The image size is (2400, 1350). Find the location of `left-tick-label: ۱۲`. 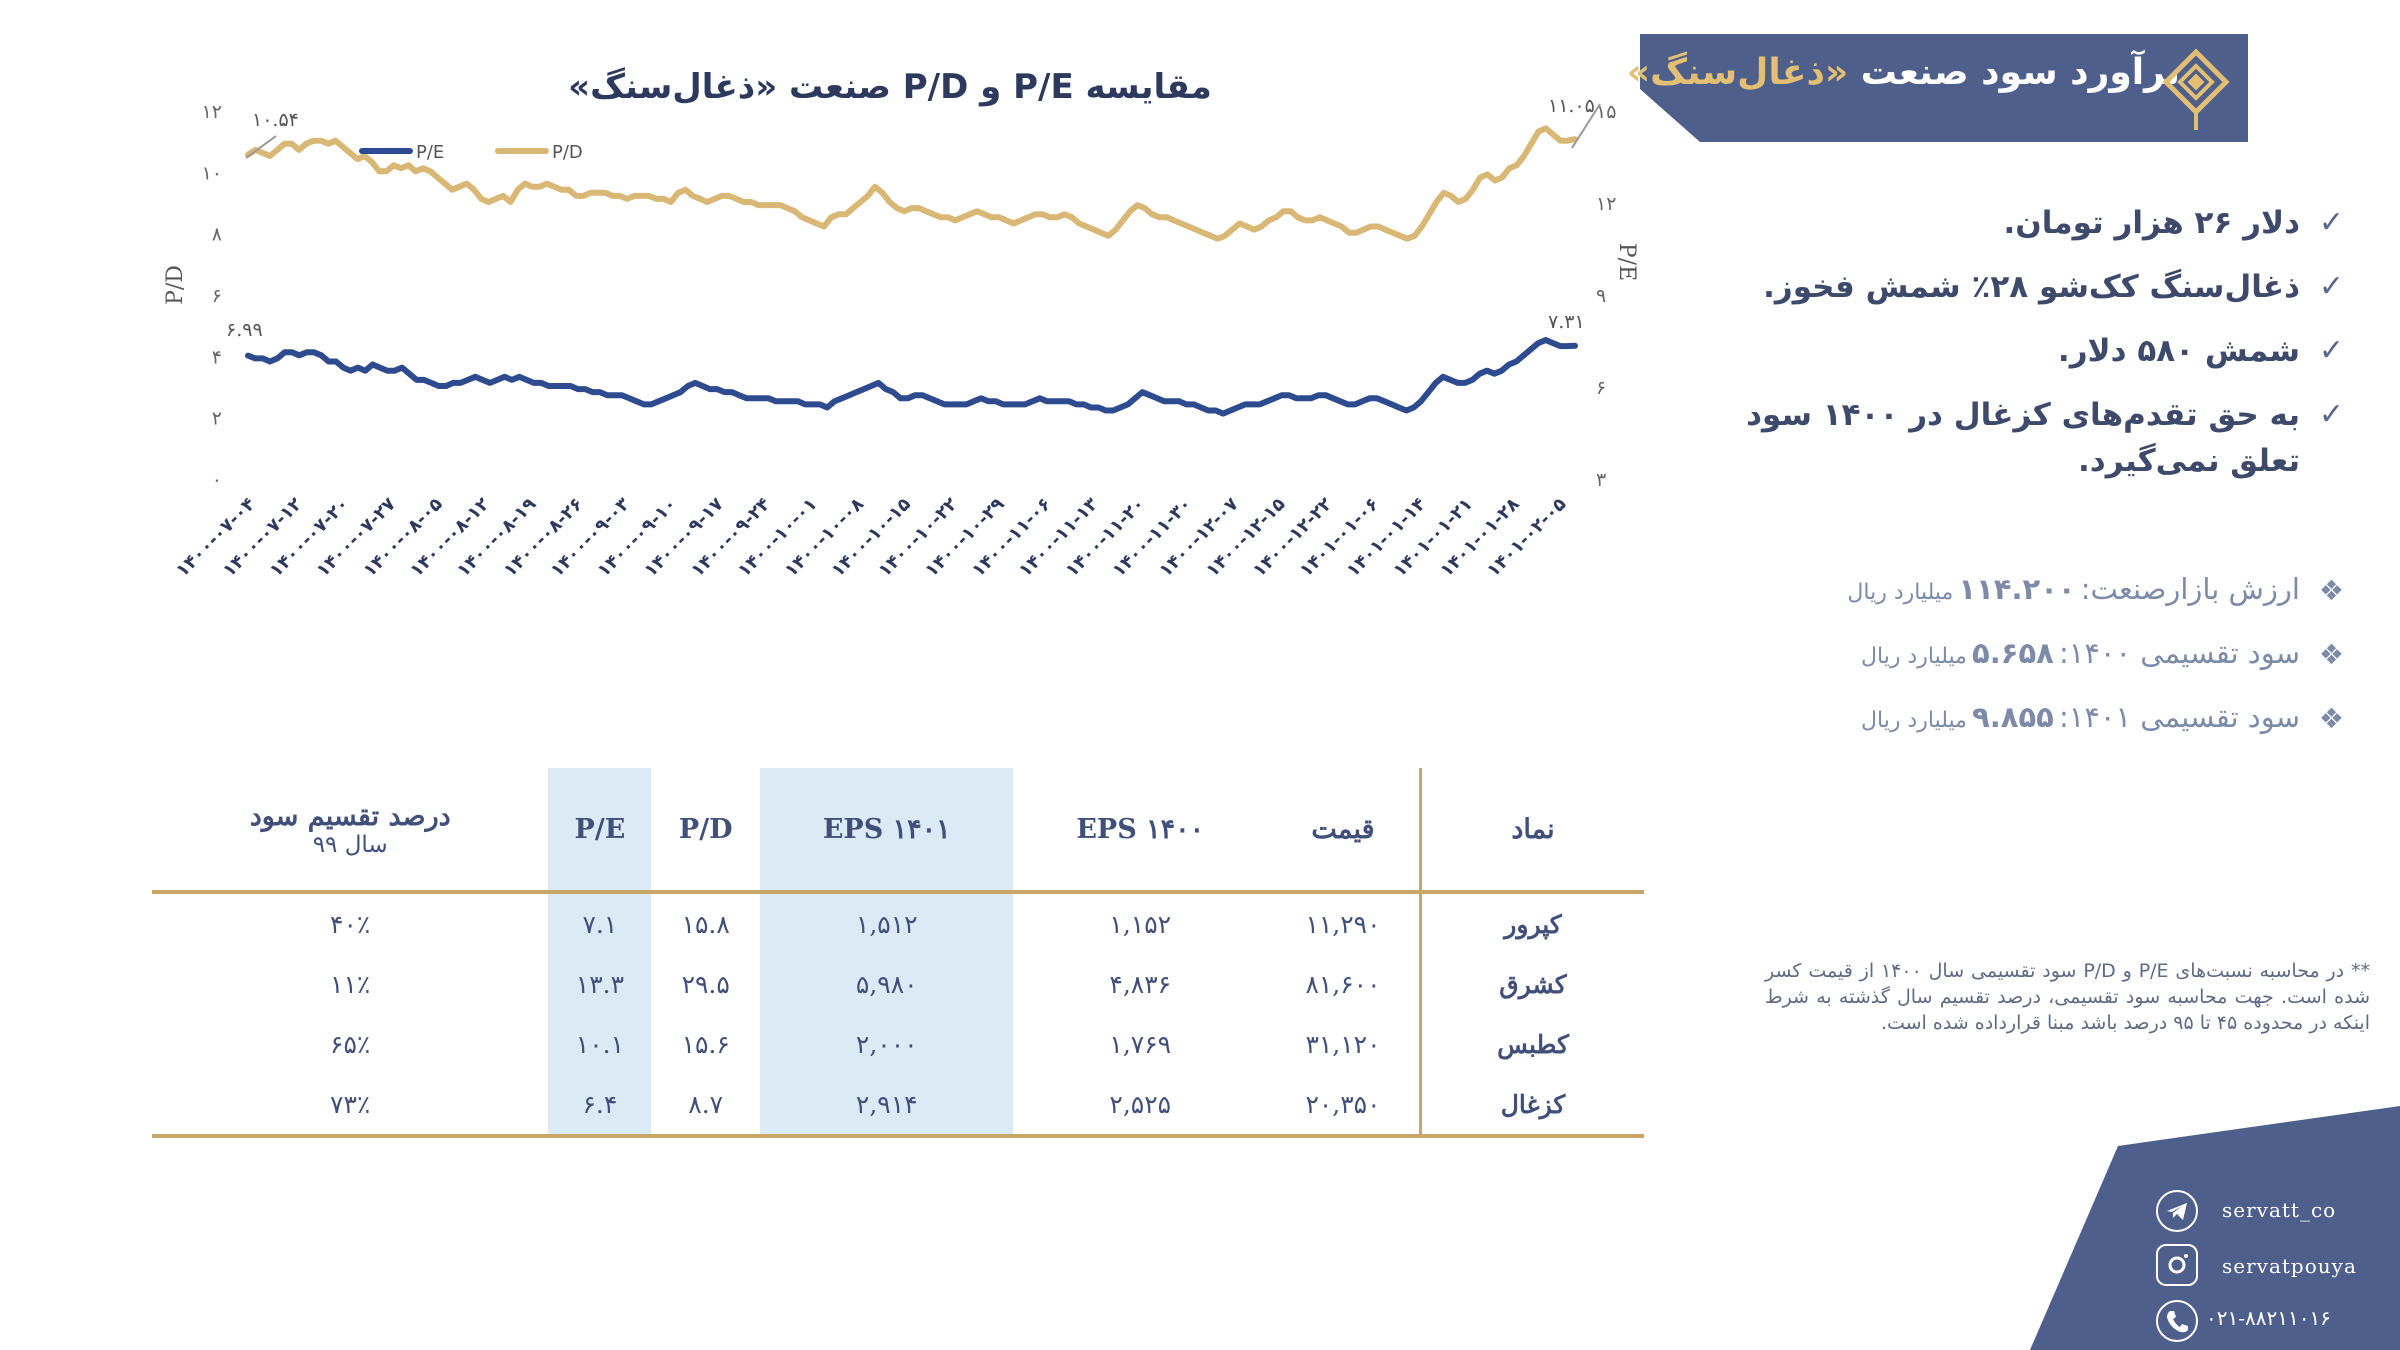

left-tick-label: ۱۲ is located at coordinates (212, 112).